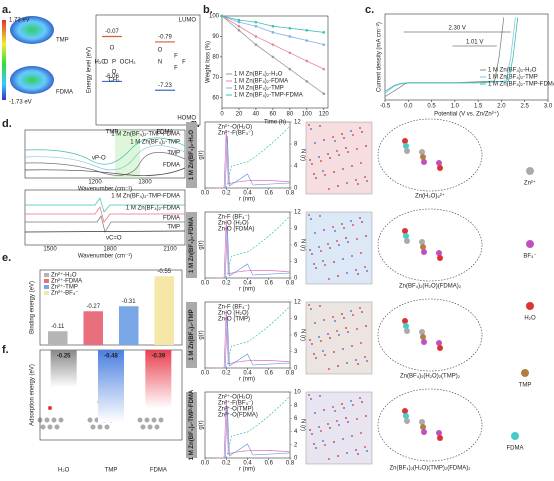 This screenshot has height=481, width=554. What do you see at coordinates (290, 284) in the screenshot?
I see `x-tick-label: 0.8` at bounding box center [290, 284].